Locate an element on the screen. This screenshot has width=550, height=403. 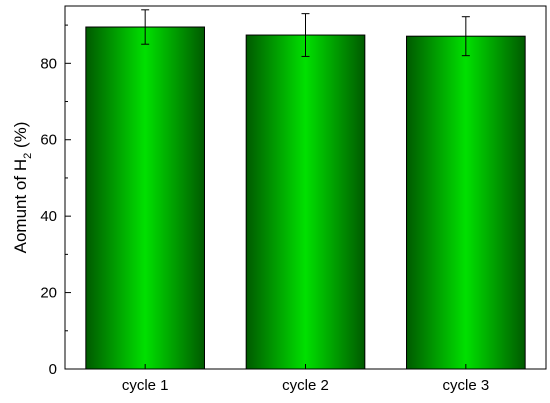
y-axis-label: Aomunt of H2 (%) is located at coordinates (22, 188).